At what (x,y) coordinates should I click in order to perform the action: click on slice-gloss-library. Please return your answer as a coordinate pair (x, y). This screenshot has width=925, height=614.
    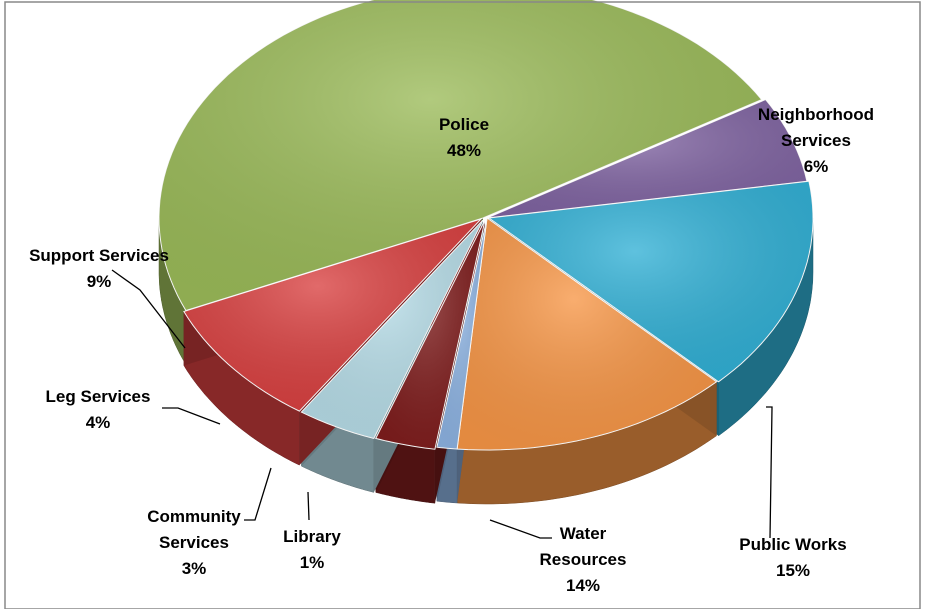
    Looking at the image, I should click on (461, 333).